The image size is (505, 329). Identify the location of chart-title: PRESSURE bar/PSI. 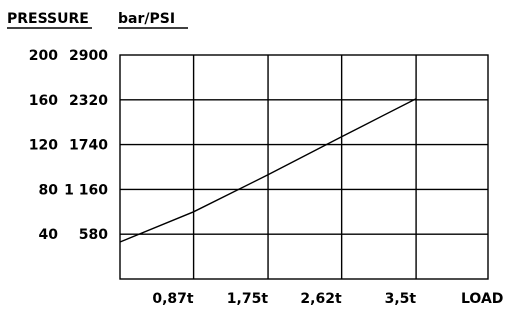
(97, 20).